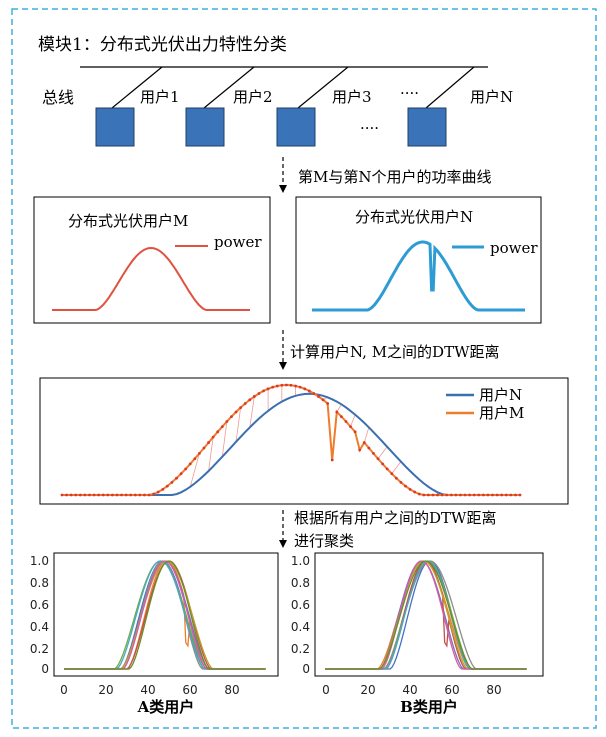  Describe the element at coordinates (369, 128) in the screenshot. I see `block-ellipsis: ····` at that location.